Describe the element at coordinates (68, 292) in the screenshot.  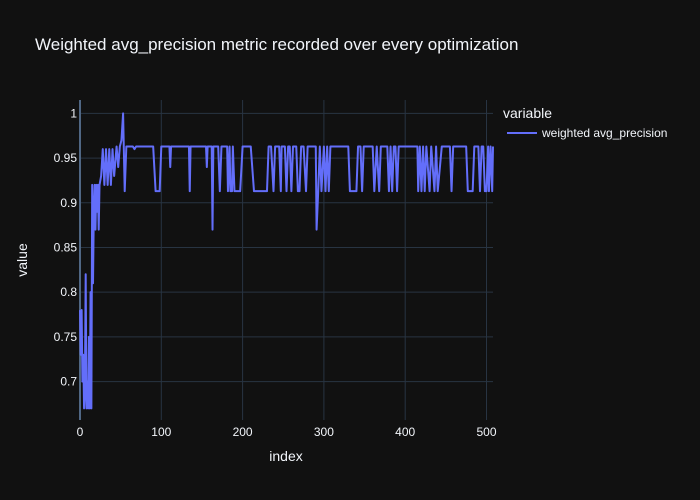
I see `y-tick-label: 0.8` at that location.